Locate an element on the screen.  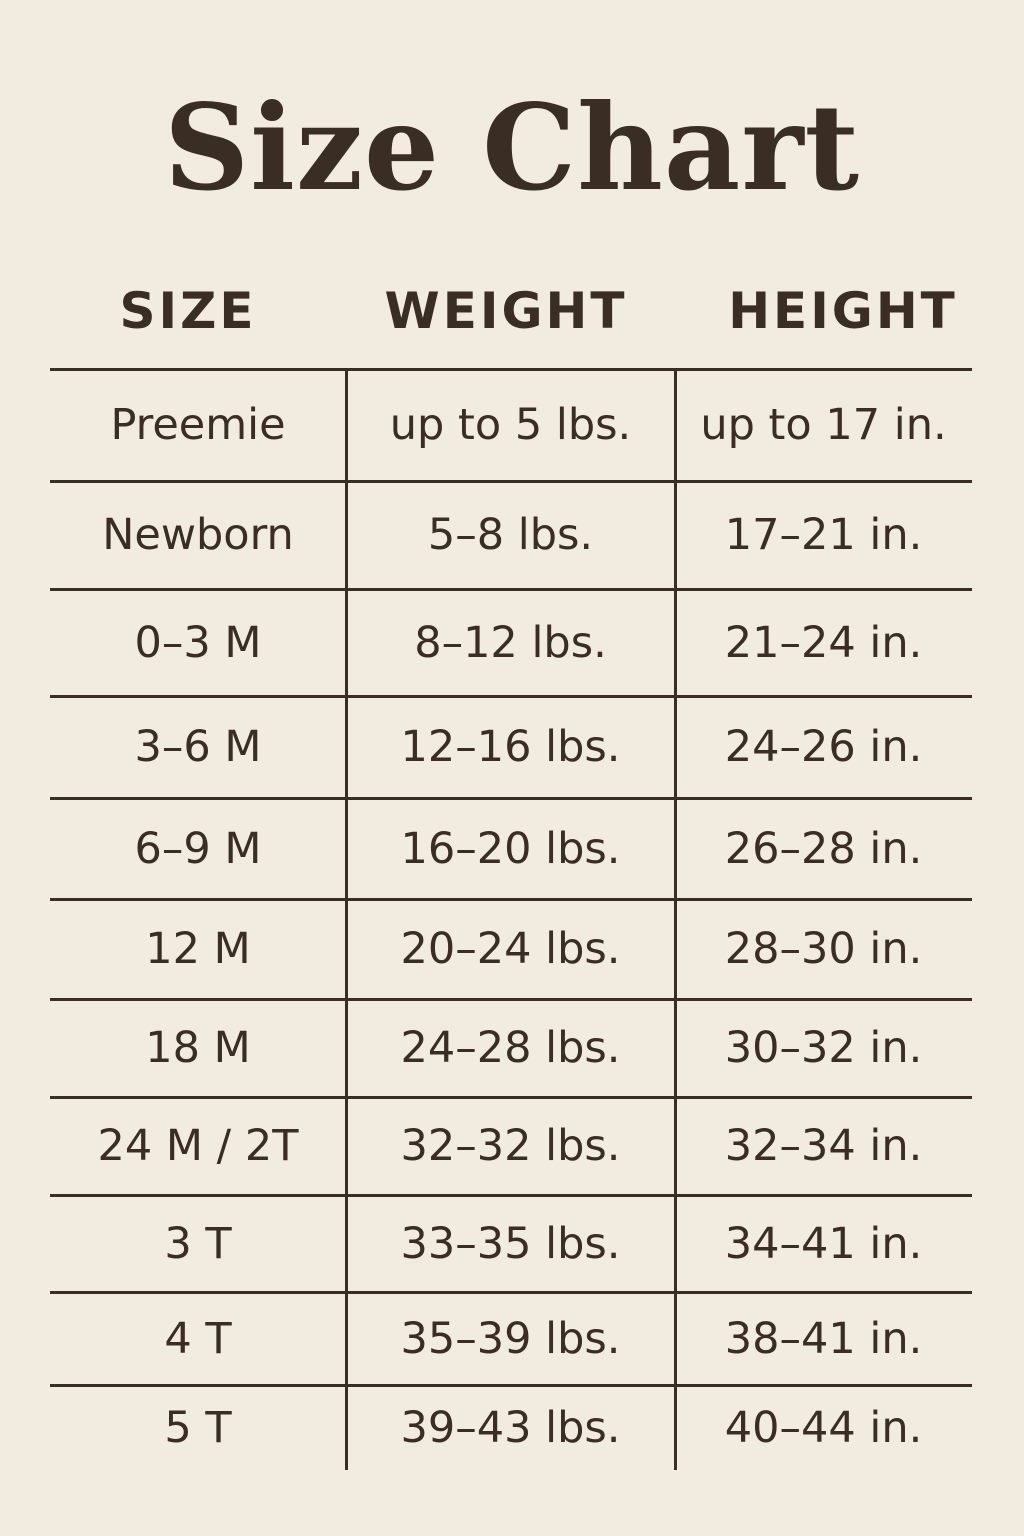
height-cell: 34–41 in. is located at coordinates (823, 1243).